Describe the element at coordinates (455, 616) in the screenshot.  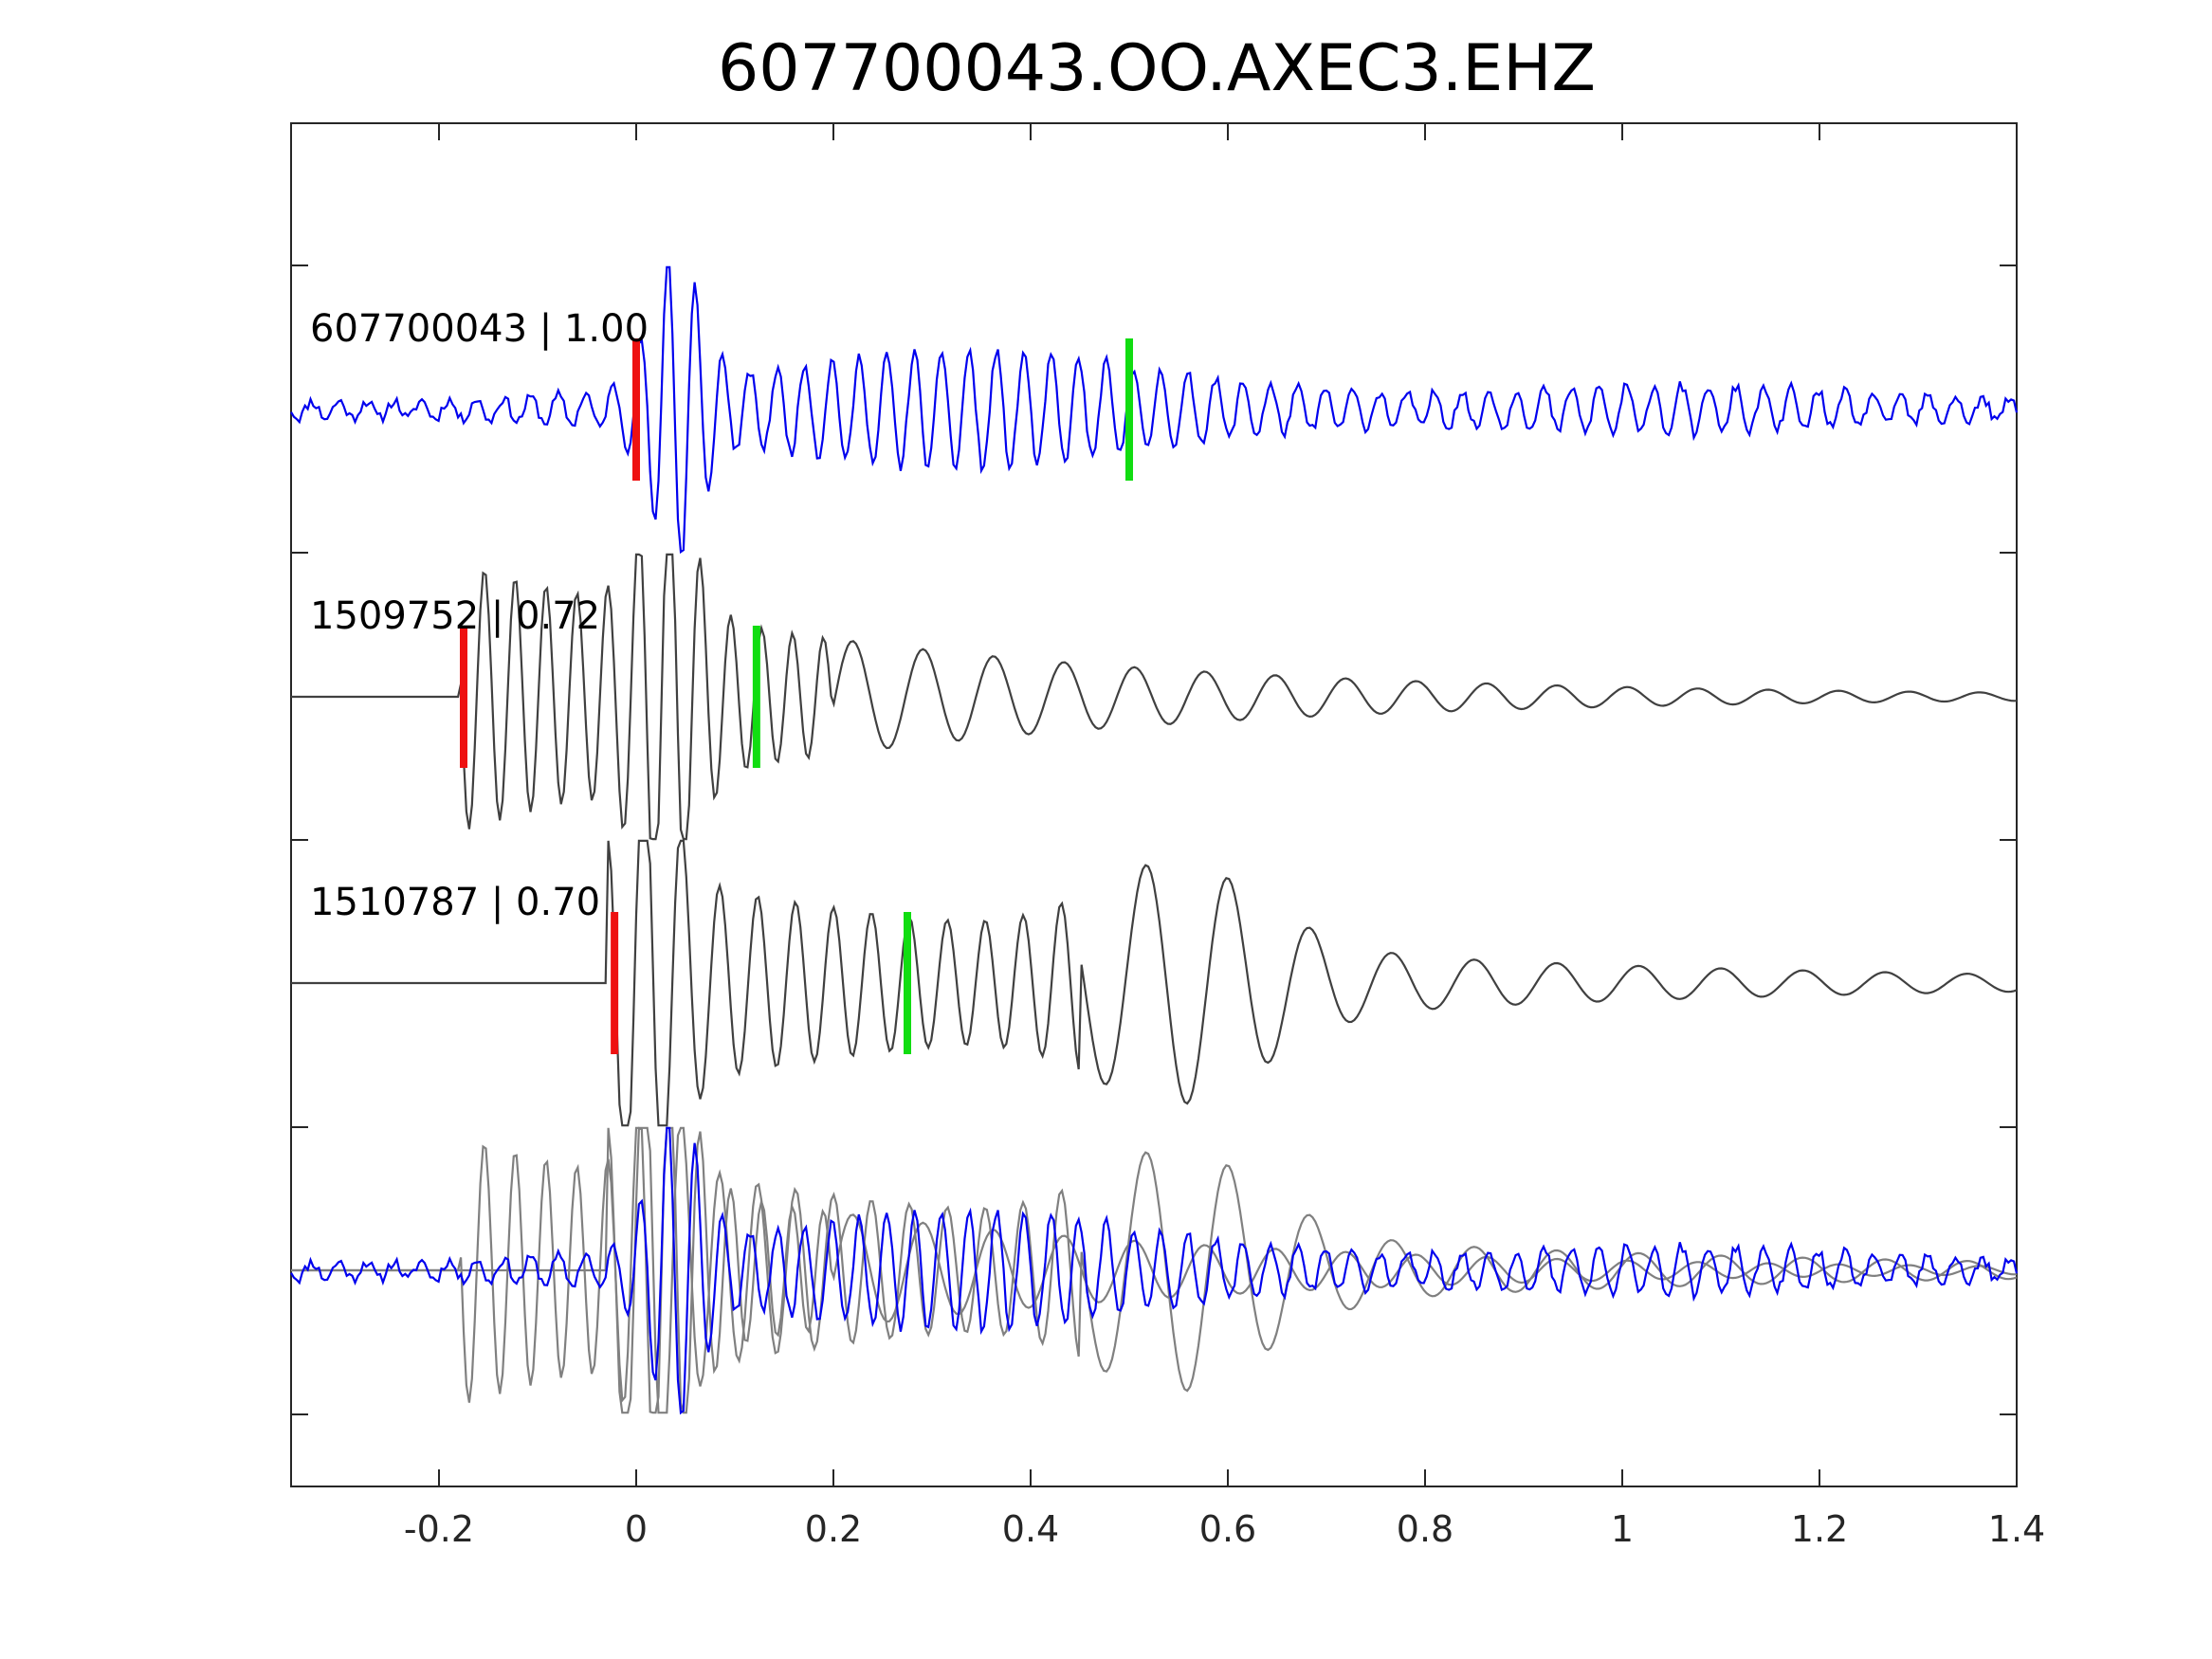
I see `trace-label: 1509752 | 0.72` at that location.